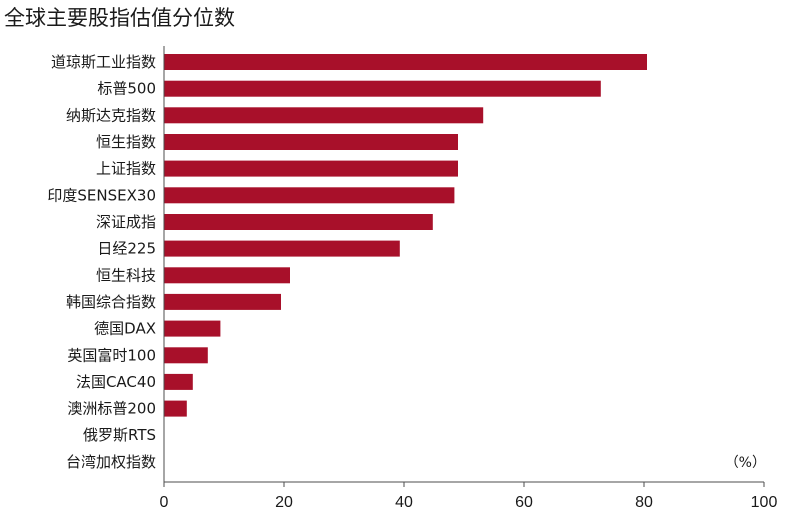 The image size is (800, 514). What do you see at coordinates (116, 382) in the screenshot?
I see `category-label-12: 法国CAC40` at bounding box center [116, 382].